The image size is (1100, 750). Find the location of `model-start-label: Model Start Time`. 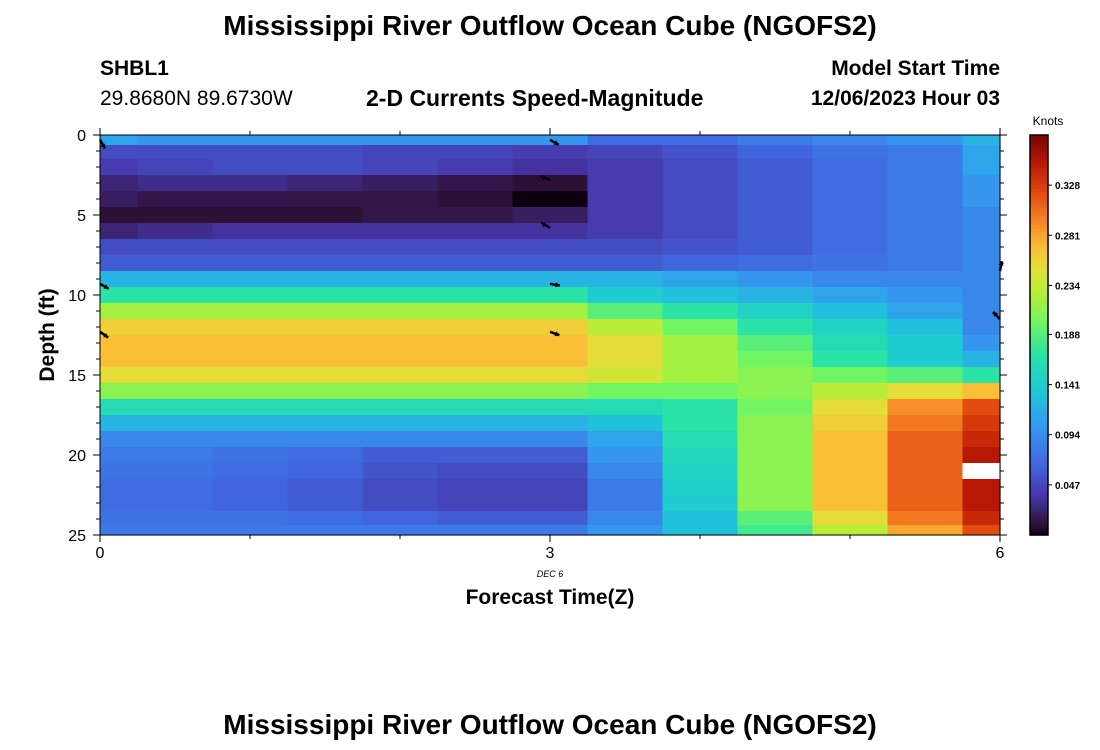

model-start-label: Model Start Time is located at coordinates (915, 68).